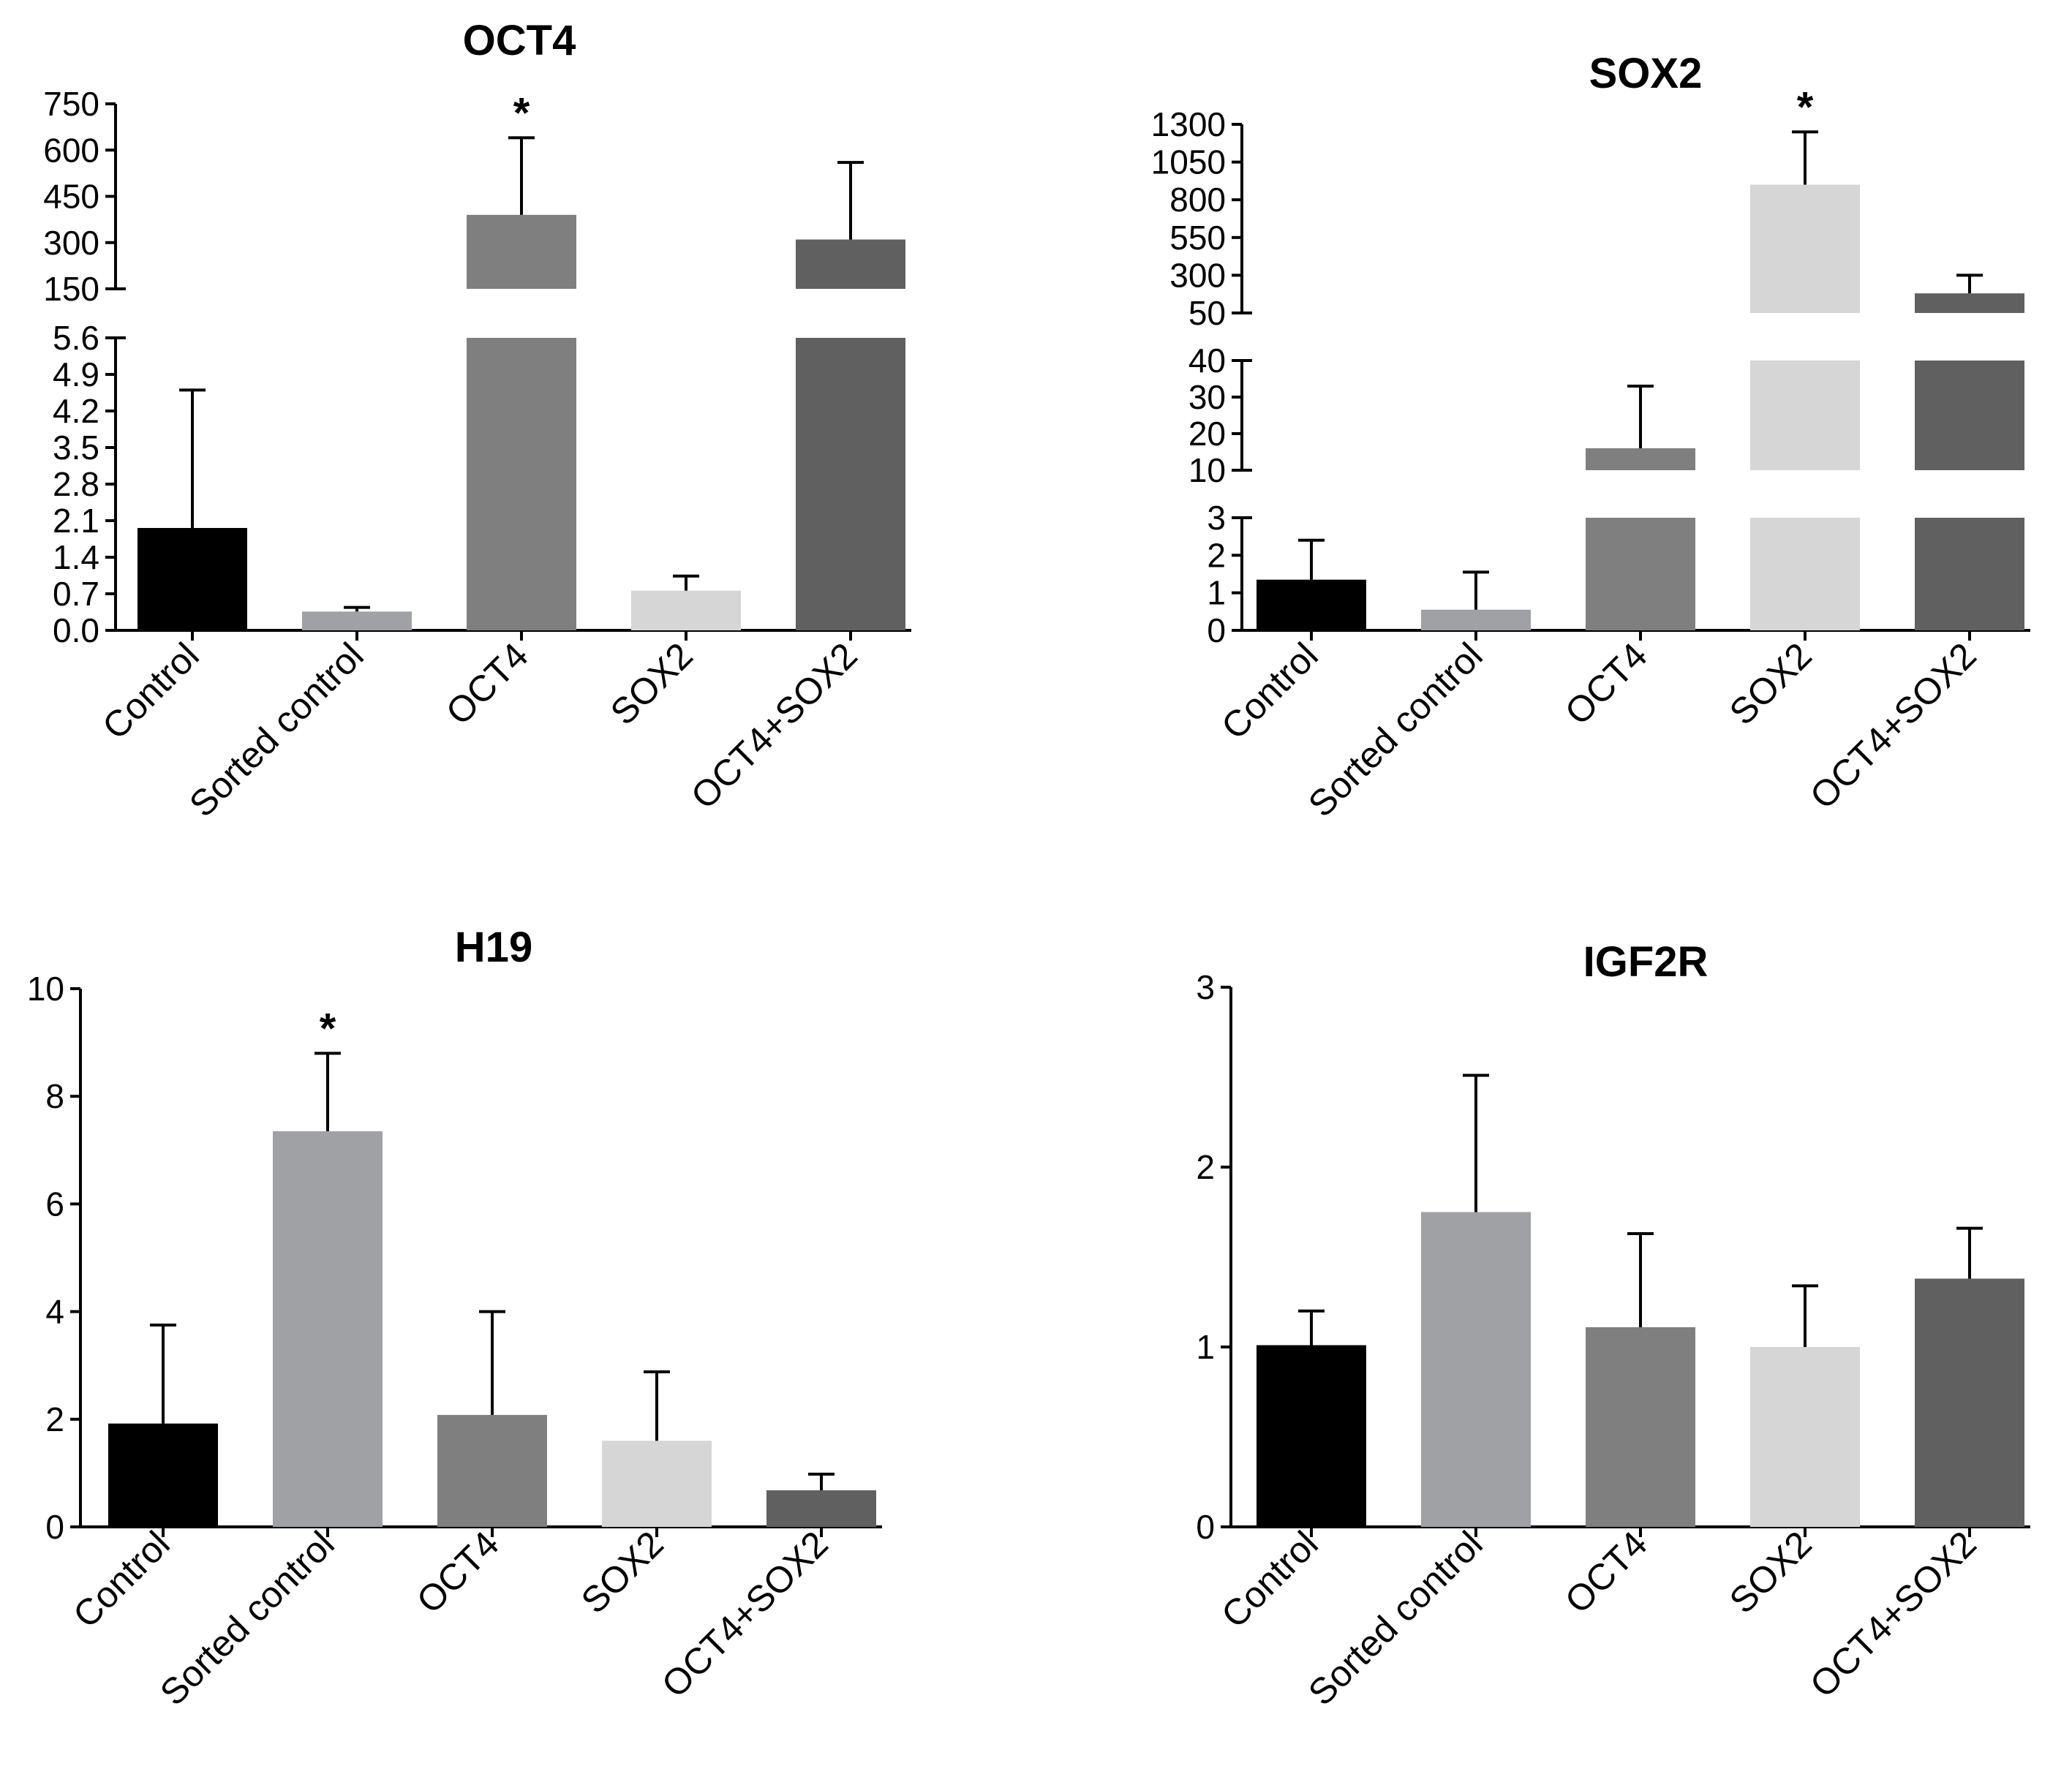  Describe the element at coordinates (54, 1204) in the screenshot. I see `y-tick-label: 6` at that location.